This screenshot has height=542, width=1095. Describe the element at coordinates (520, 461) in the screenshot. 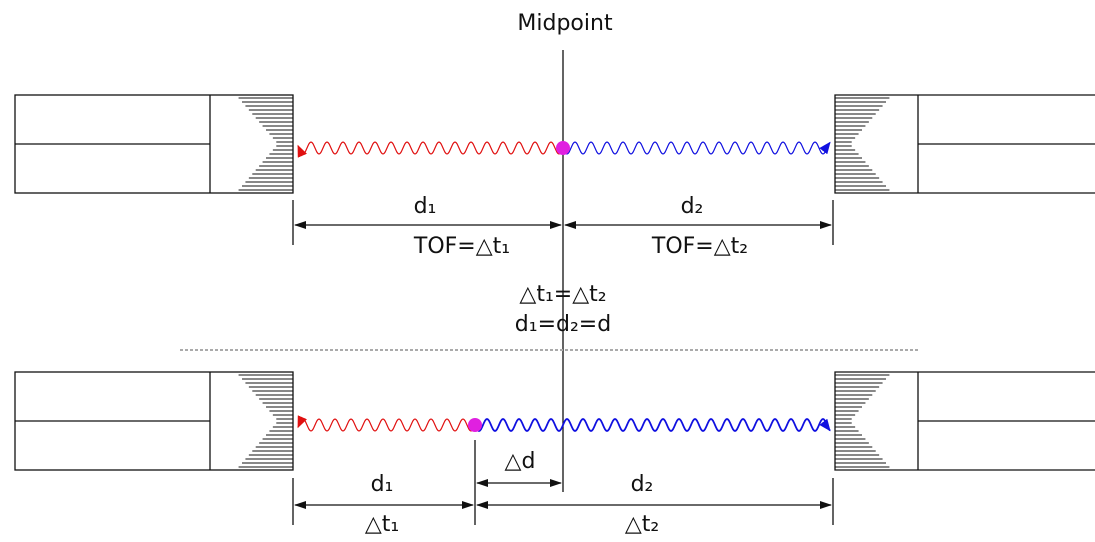

I see `delta-label: △d` at that location.